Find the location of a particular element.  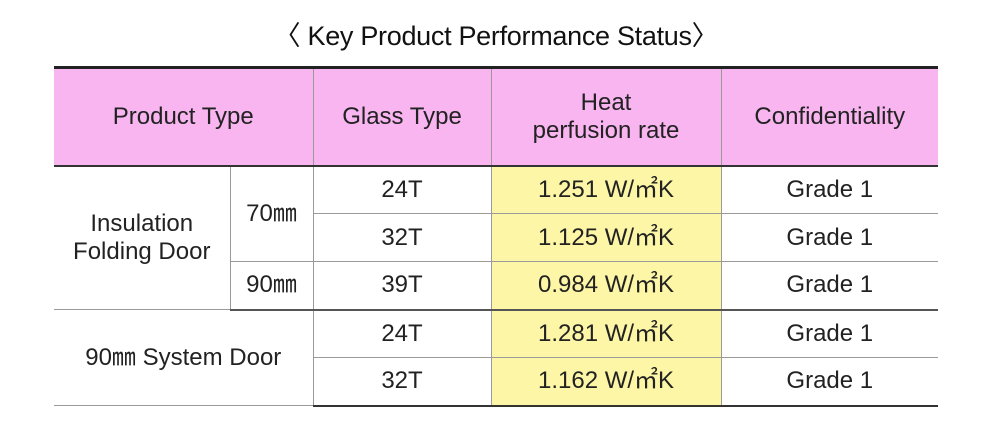

heat-rate-cell: 1.251 W/㎡K is located at coordinates (606, 189).